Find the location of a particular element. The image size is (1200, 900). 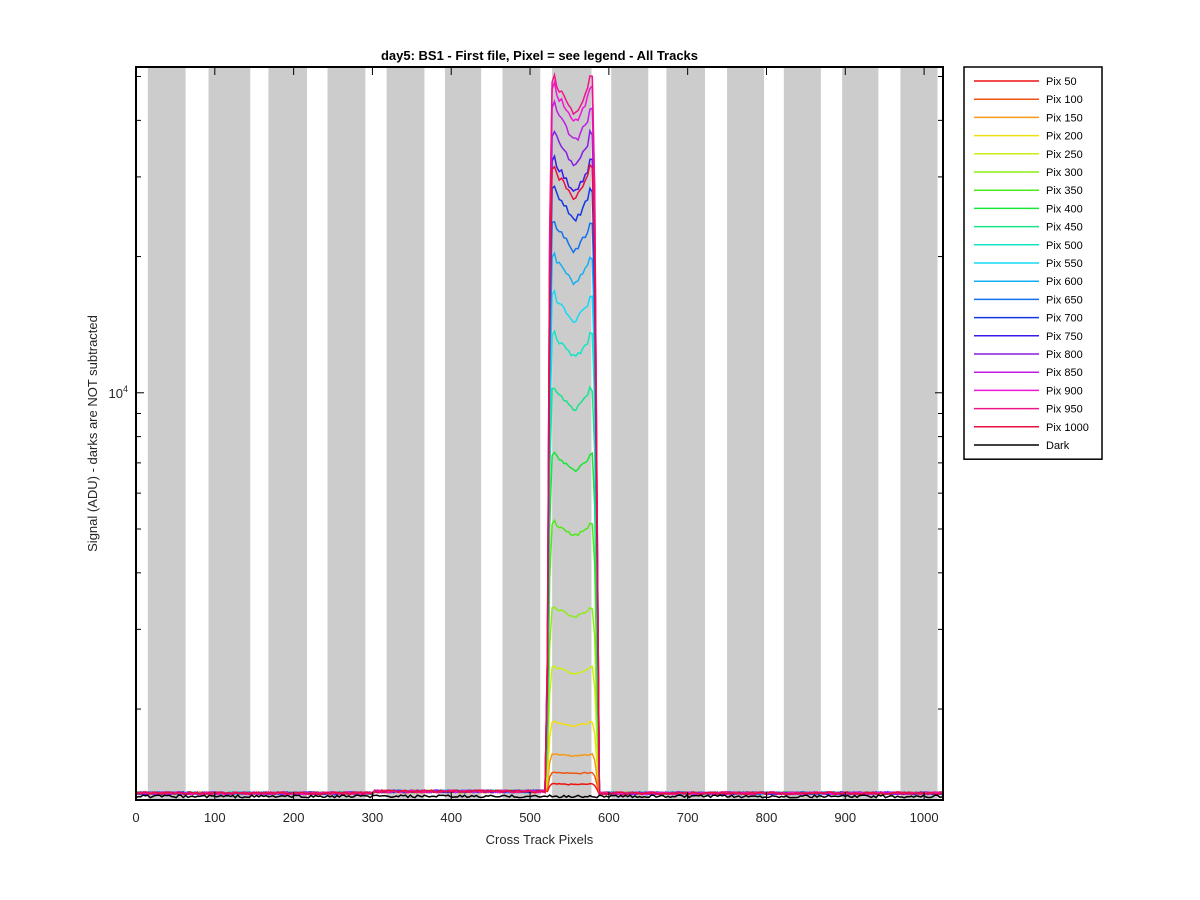

legend-label: Pix 350 is located at coordinates (1064, 191).